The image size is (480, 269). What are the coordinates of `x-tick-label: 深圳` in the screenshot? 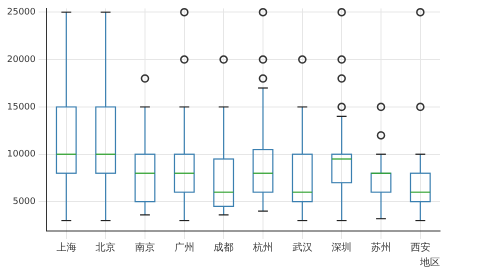 It's located at (342, 248).